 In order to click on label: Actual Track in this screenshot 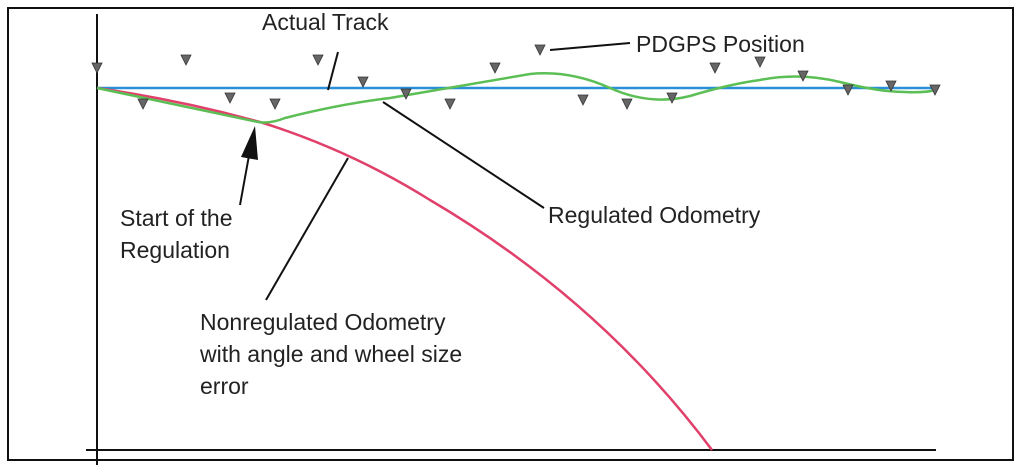, I will do `click(325, 22)`.